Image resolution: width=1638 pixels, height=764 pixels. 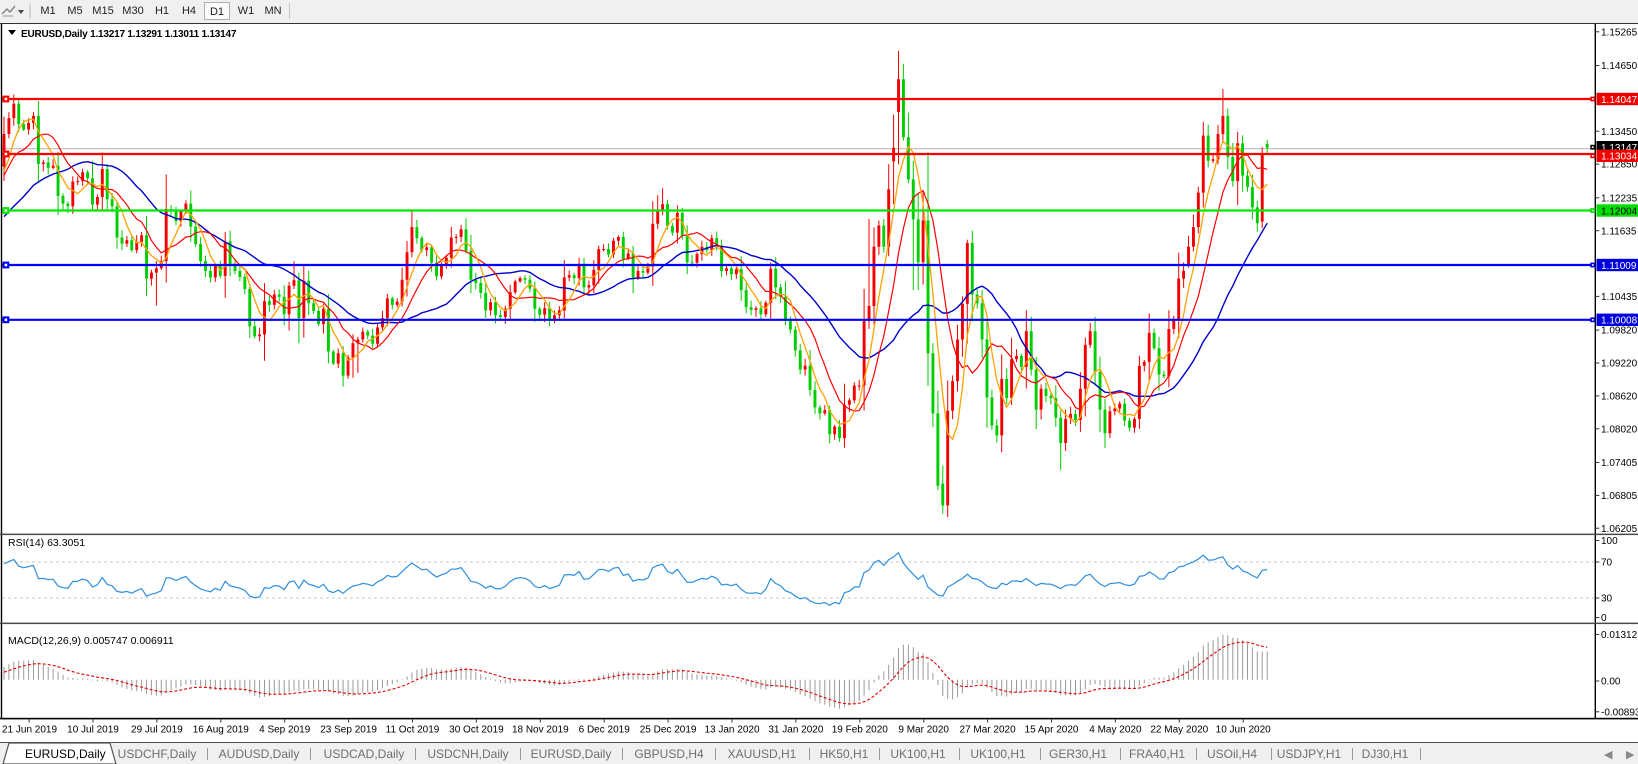 What do you see at coordinates (1115, 730) in the screenshot?
I see `svg-text: 4 May 2020` at bounding box center [1115, 730].